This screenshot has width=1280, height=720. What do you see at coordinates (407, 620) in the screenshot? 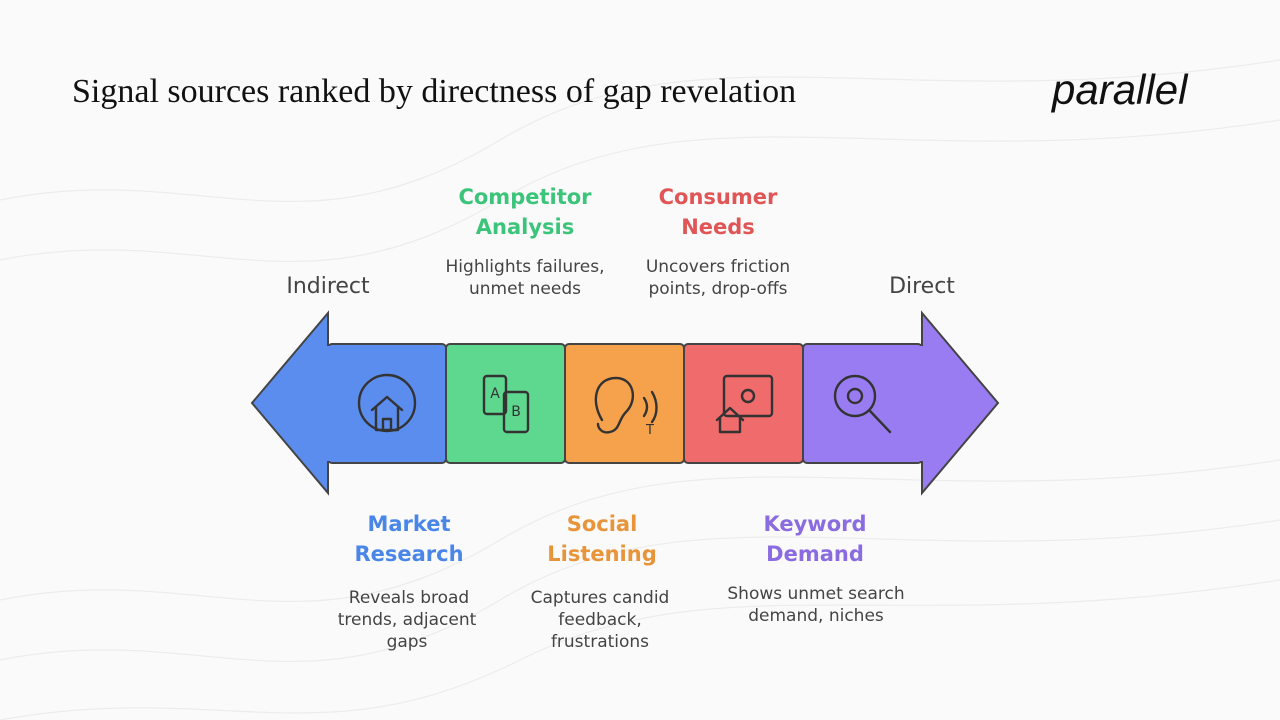
I see `item-description: trends, adjacent` at bounding box center [407, 620].